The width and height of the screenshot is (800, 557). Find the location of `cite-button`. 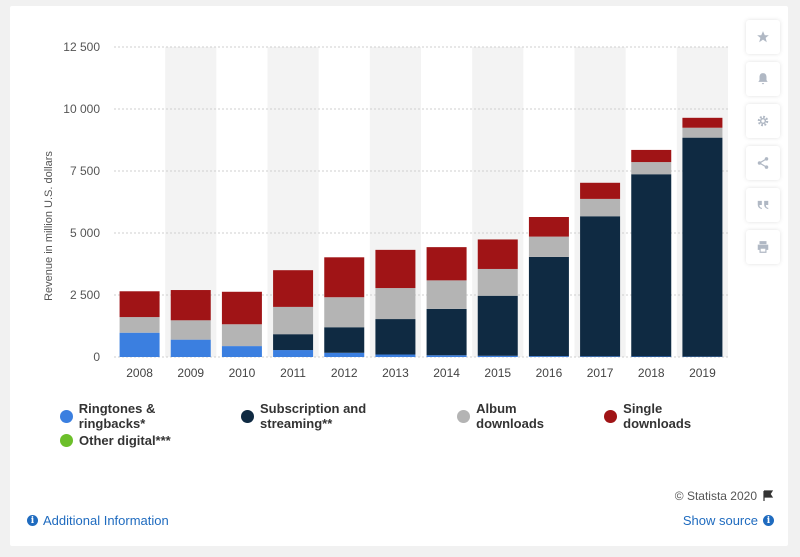

cite-button is located at coordinates (763, 205).